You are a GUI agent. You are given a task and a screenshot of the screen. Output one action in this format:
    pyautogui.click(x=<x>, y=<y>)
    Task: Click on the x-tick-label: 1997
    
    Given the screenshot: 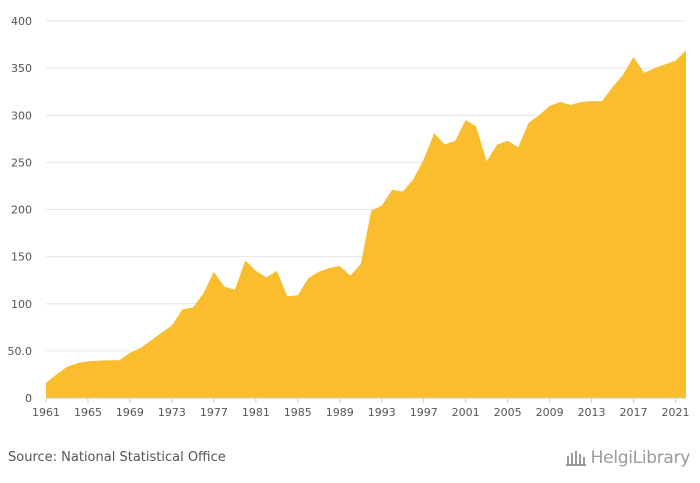 What is the action you would take?
    pyautogui.click(x=424, y=412)
    